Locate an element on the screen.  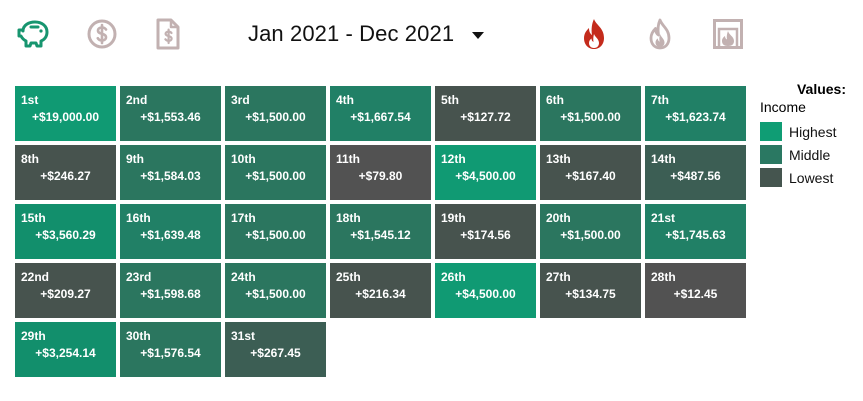
calendar-day-cell: 12th +$4,500.00 is located at coordinates (485, 172).